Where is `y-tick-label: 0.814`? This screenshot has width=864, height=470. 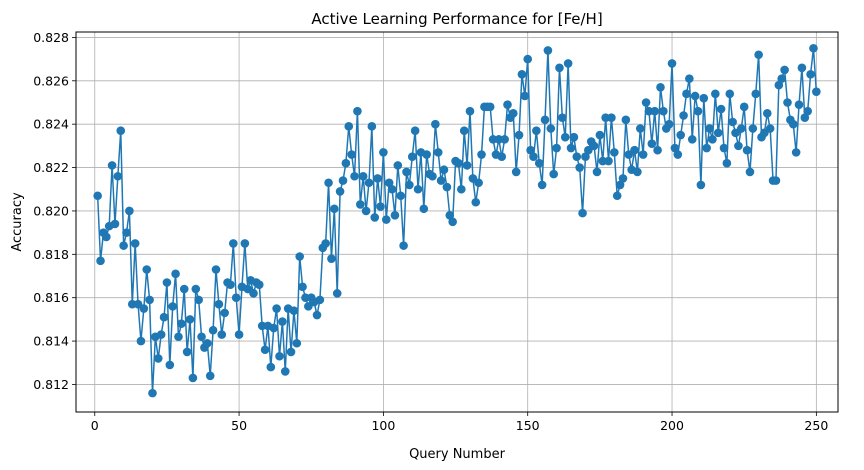 y-tick-label: 0.814 is located at coordinates (51, 341).